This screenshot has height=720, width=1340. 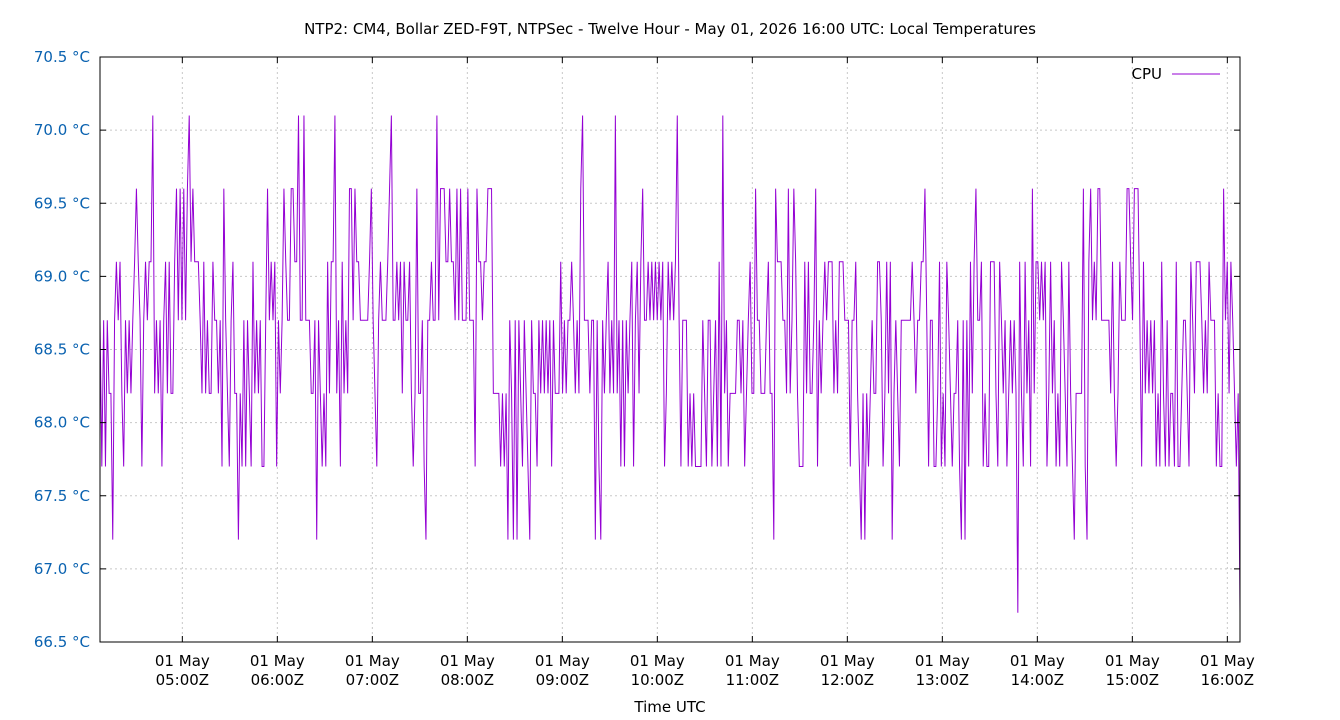 I want to click on y-tick-label: 66.5 °C, so click(x=62, y=642).